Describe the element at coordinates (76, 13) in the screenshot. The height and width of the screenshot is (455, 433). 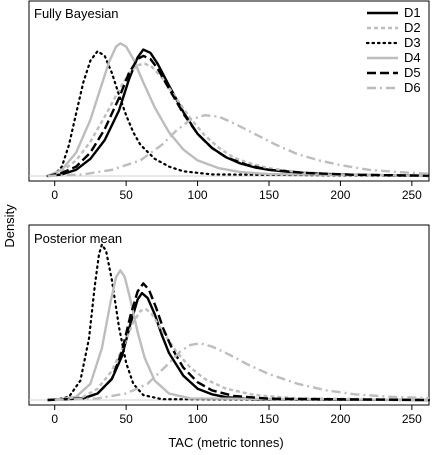
I see `panel-title: Fully Bayesian` at that location.